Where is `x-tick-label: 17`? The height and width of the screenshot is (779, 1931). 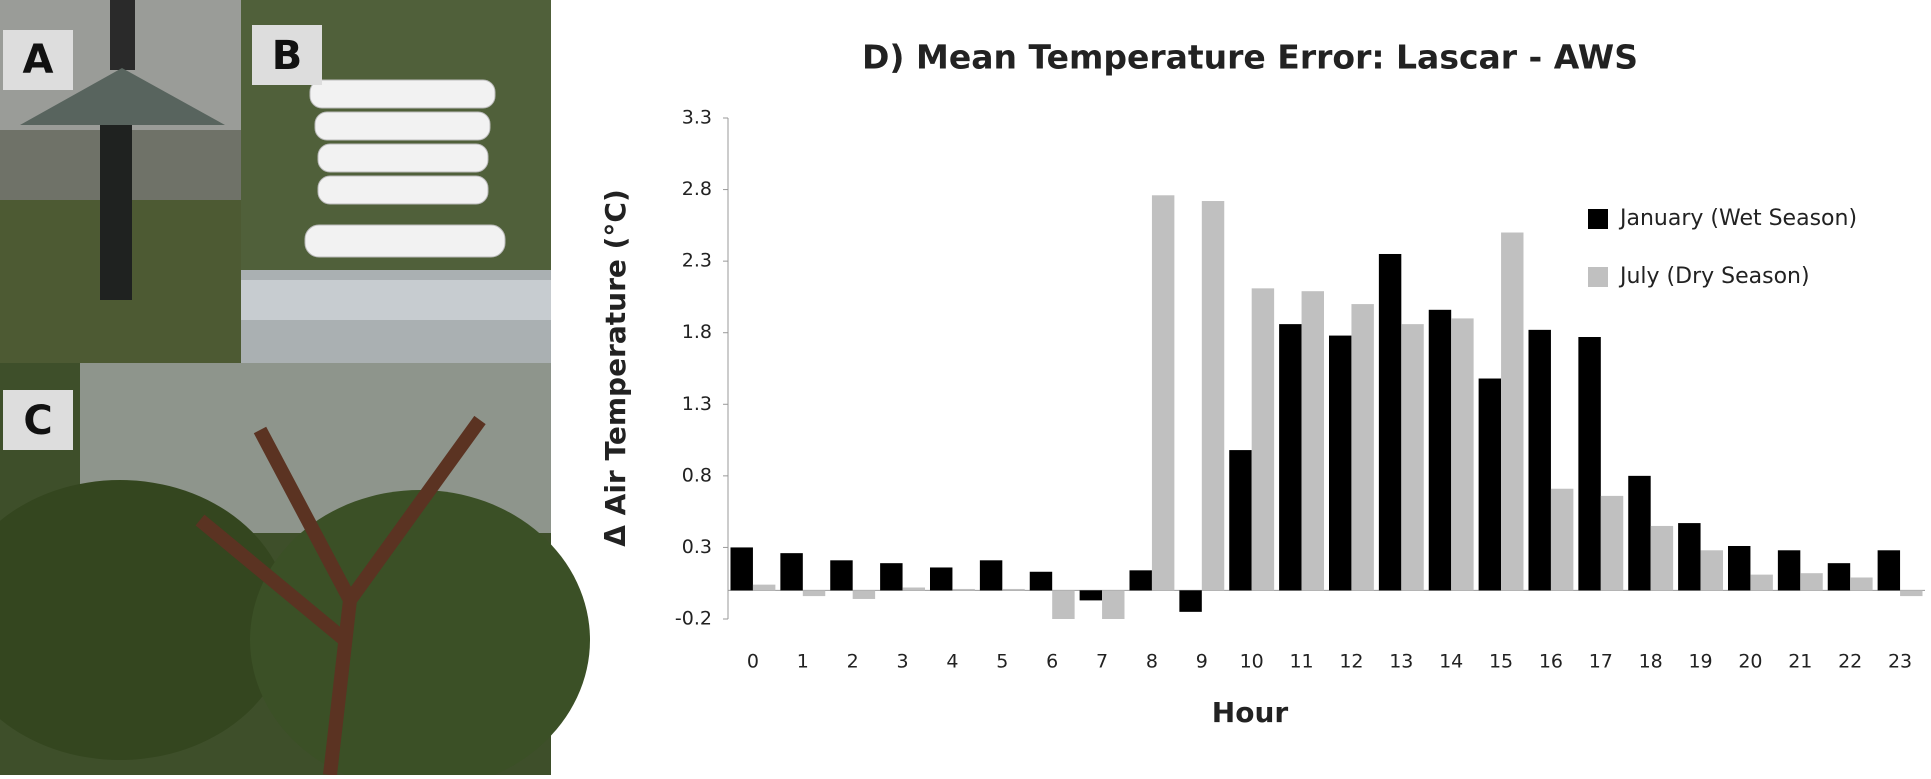 x-tick-label: 17 is located at coordinates (1601, 662).